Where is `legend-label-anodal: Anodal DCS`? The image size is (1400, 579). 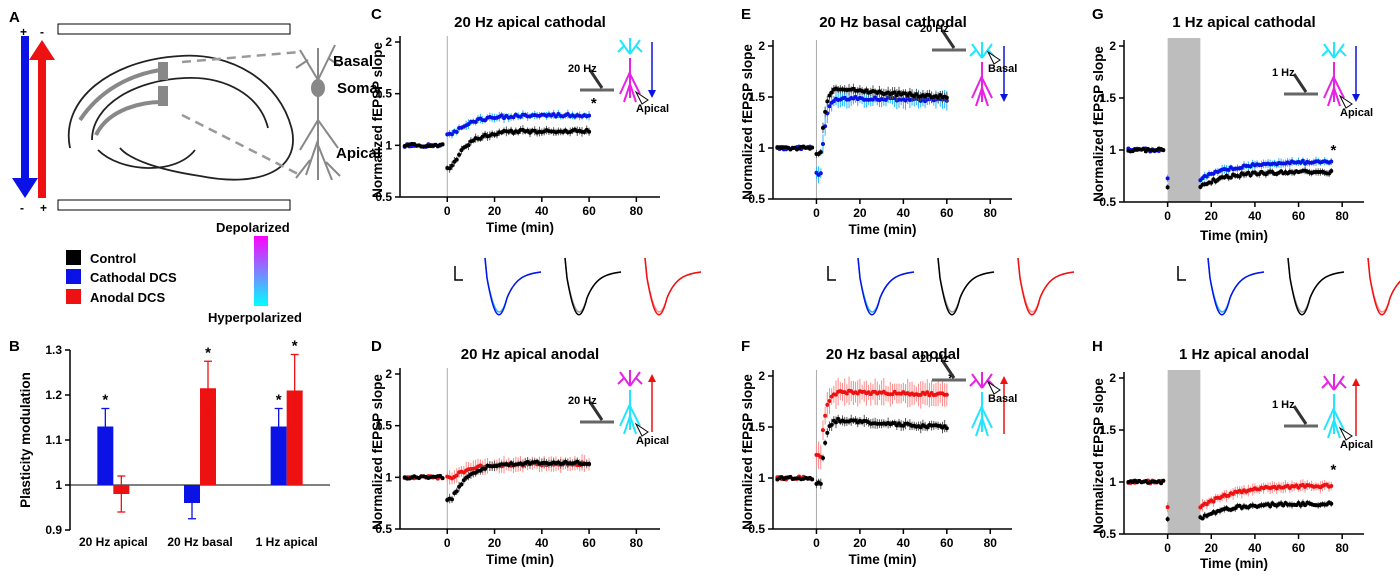
legend-label-anodal: Anodal DCS is located at coordinates (127, 297).